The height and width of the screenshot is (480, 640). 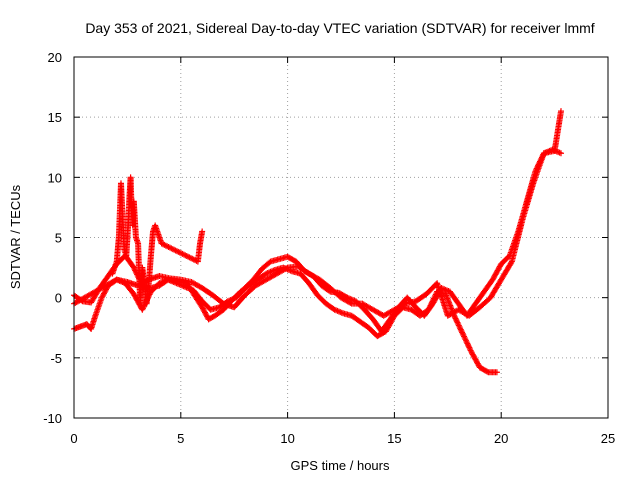 I want to click on y-tick-label: -5, so click(x=56, y=358).